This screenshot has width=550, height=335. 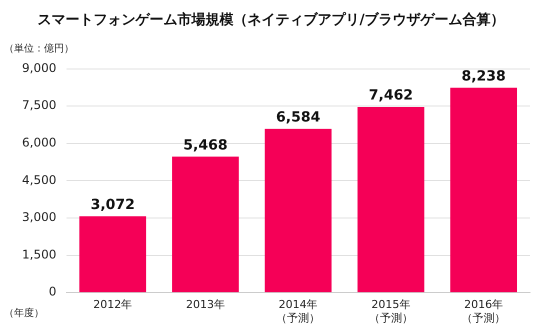 I want to click on data-label: 7,462, so click(x=391, y=96).